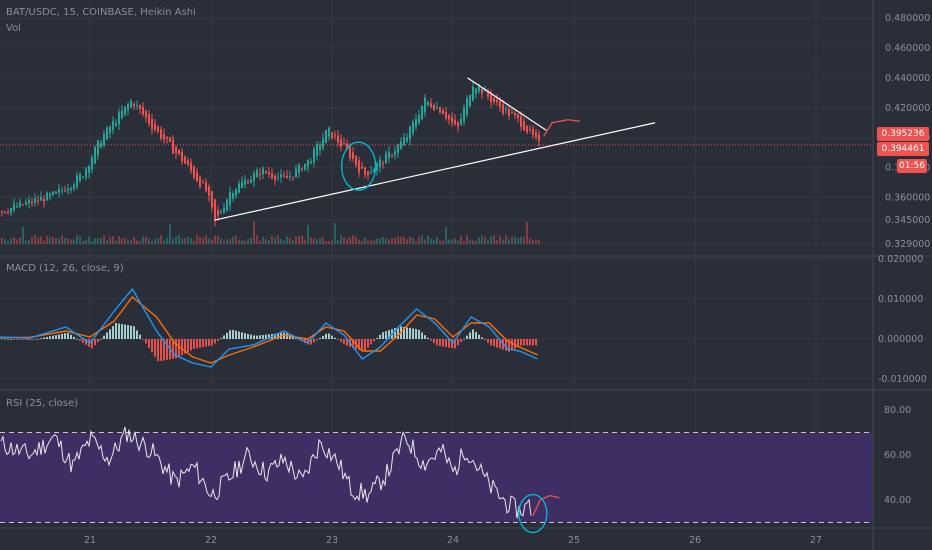 This screenshot has width=932, height=550. Describe the element at coordinates (453, 540) in the screenshot. I see `x-tick-label: 24` at that location.